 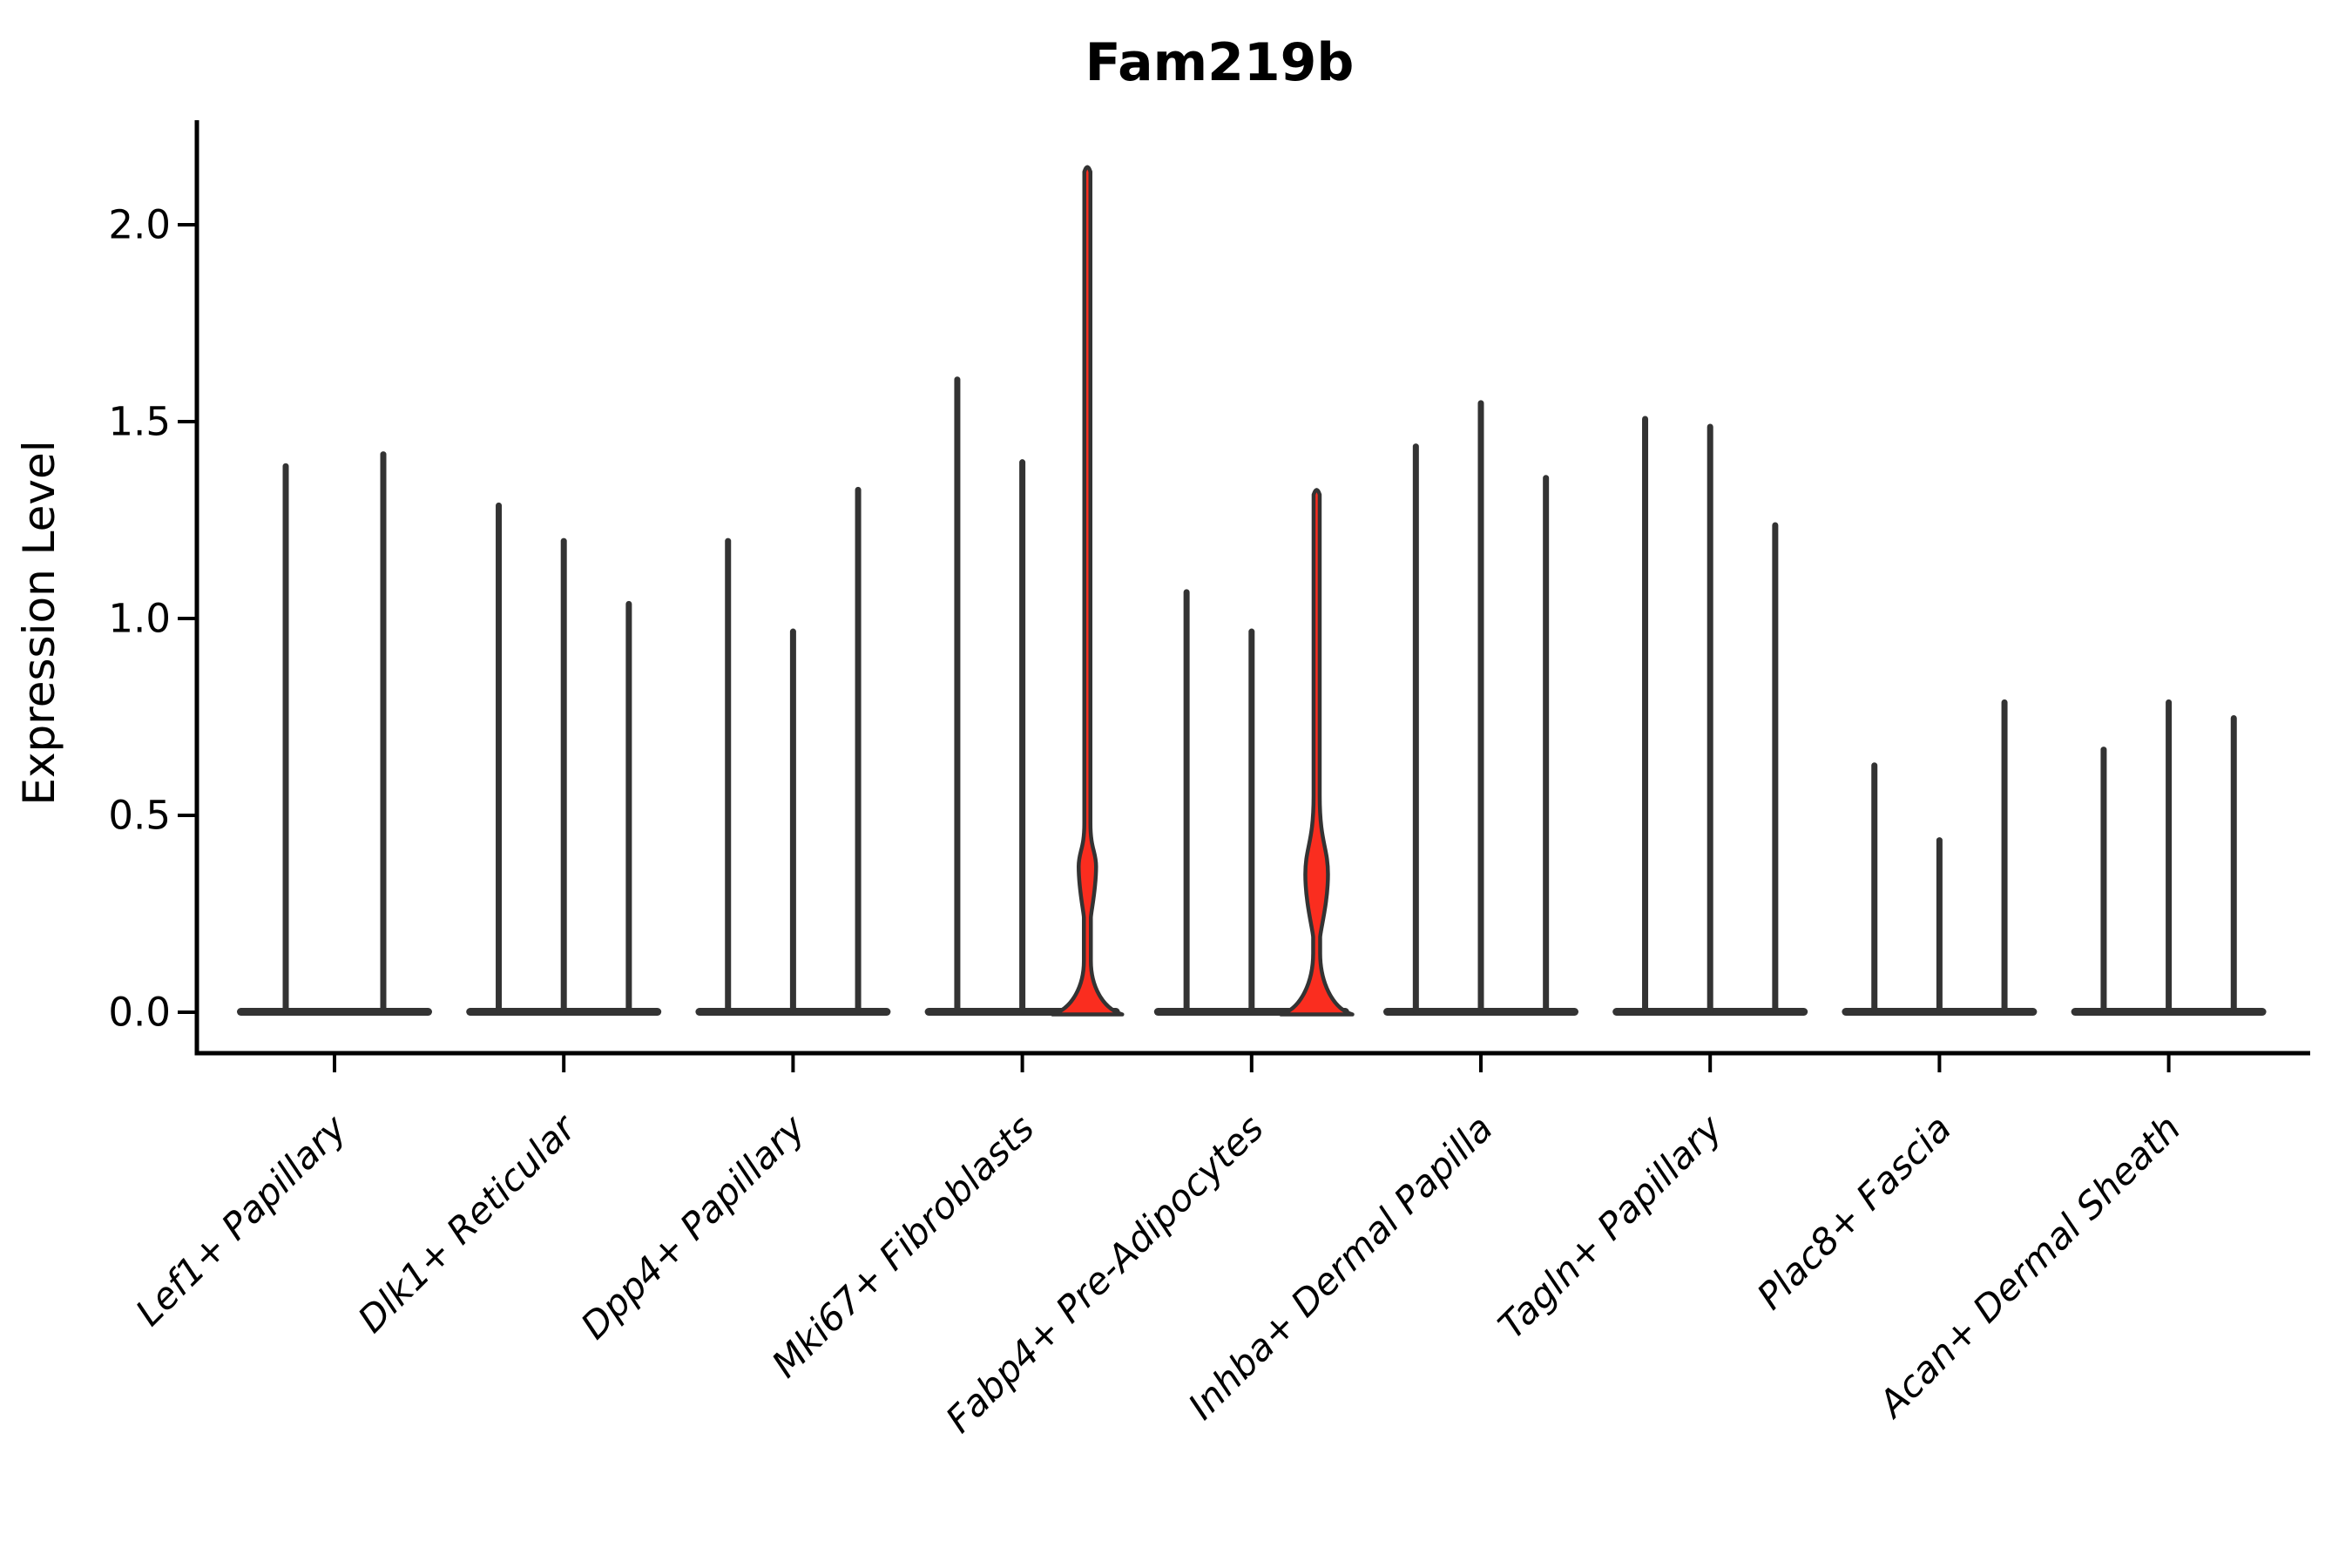 What do you see at coordinates (1220, 62) in the screenshot?
I see `chart-title: Fam219b` at bounding box center [1220, 62].